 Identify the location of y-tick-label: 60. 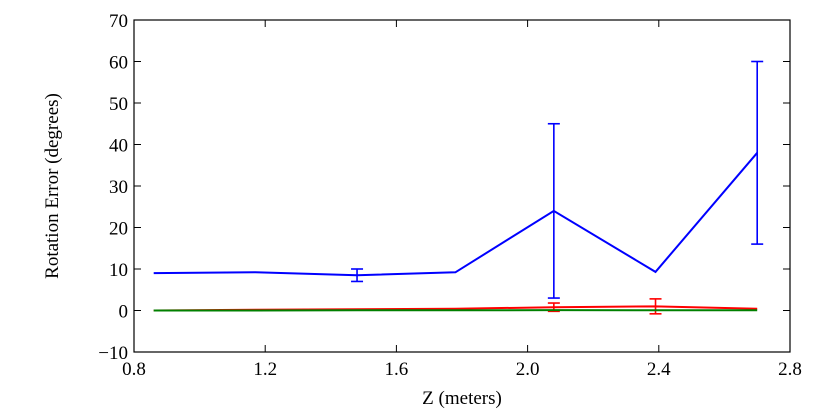
(118, 63).